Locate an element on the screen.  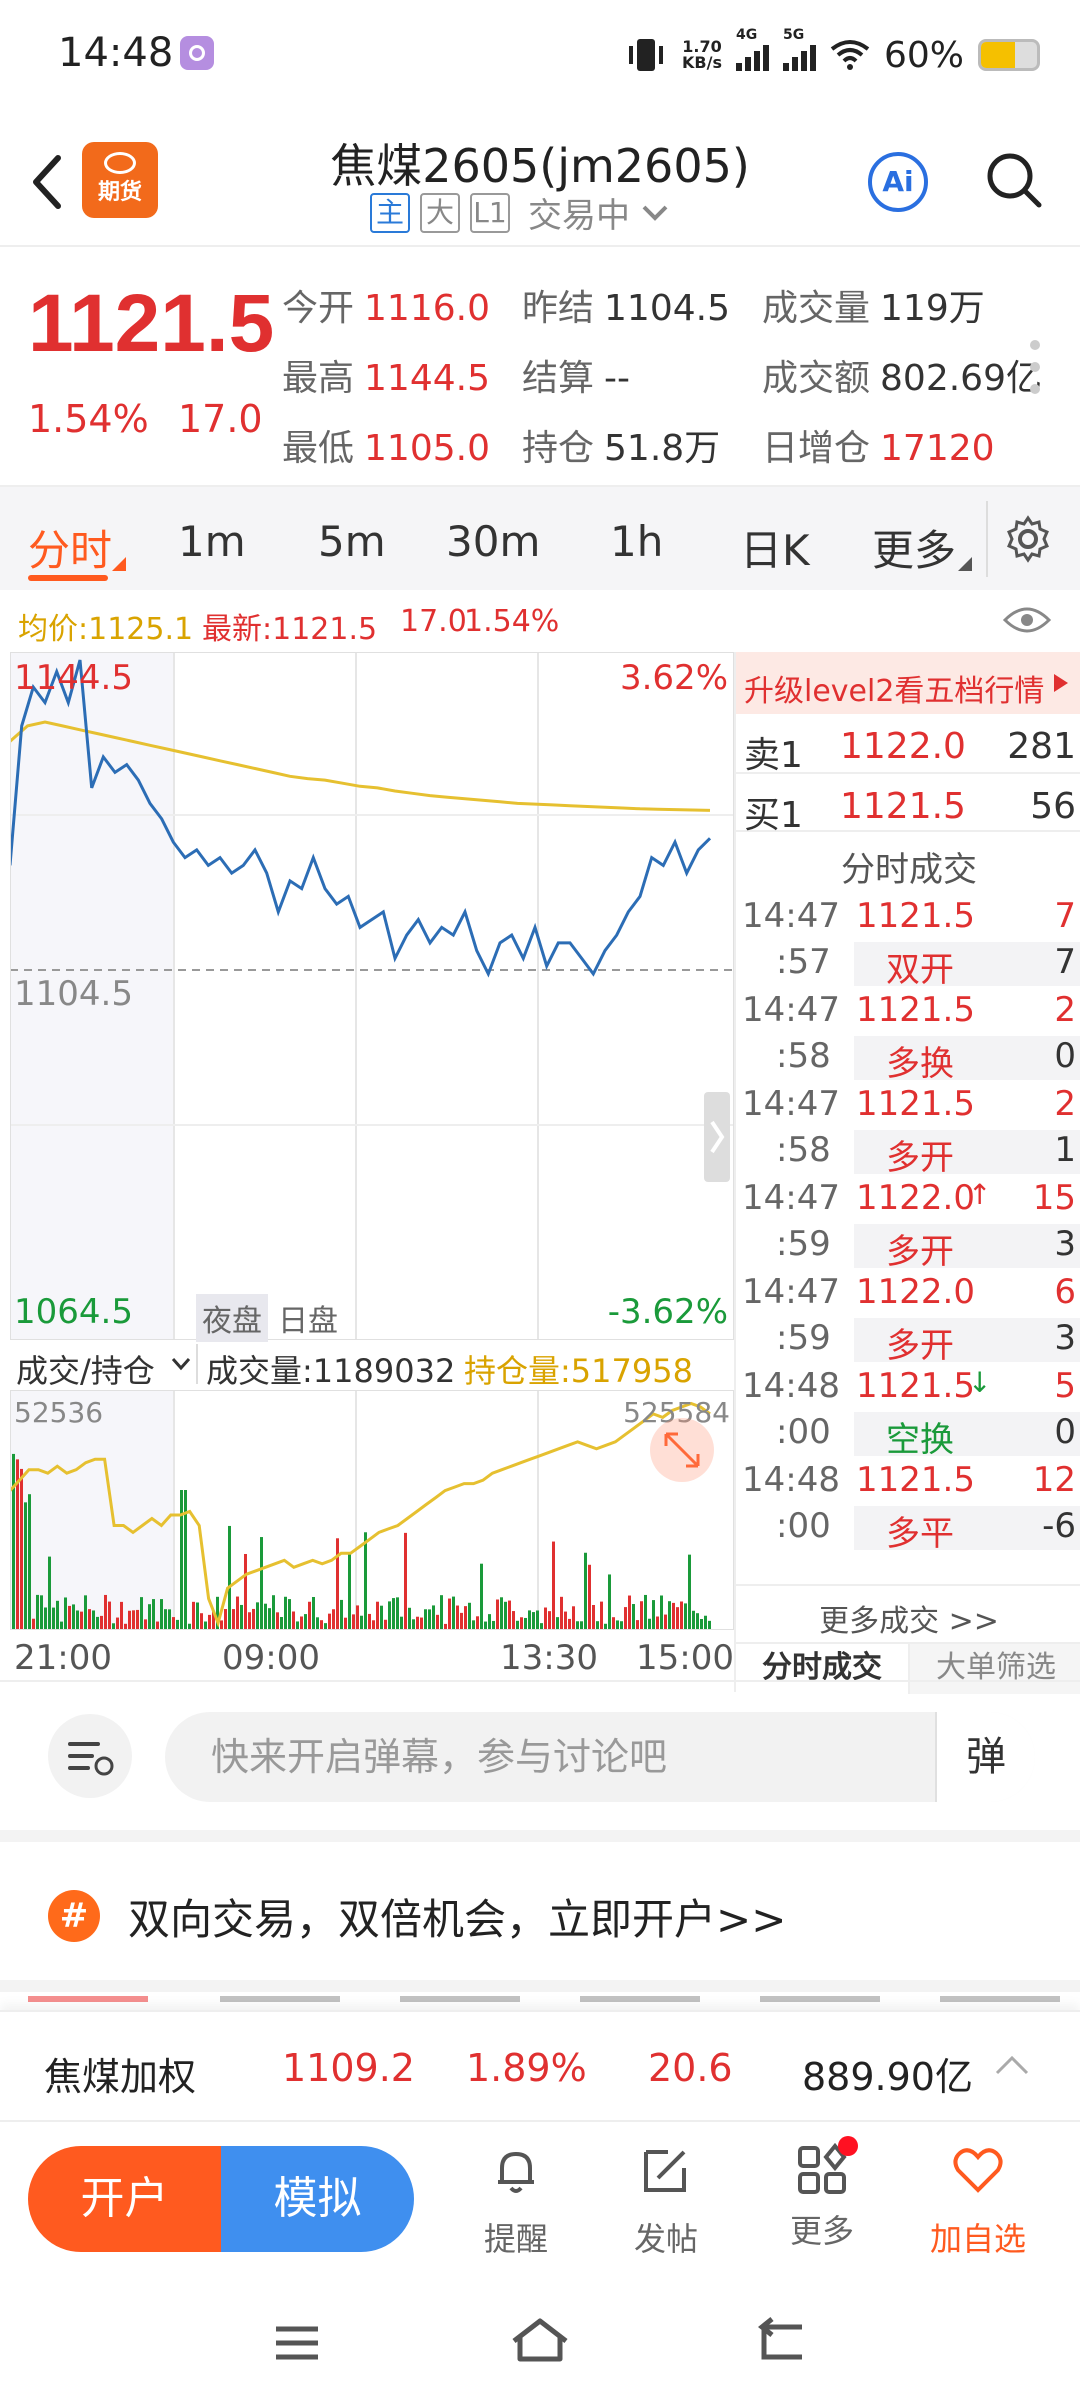
tick-seconds: :00 is located at coordinates (803, 1432).